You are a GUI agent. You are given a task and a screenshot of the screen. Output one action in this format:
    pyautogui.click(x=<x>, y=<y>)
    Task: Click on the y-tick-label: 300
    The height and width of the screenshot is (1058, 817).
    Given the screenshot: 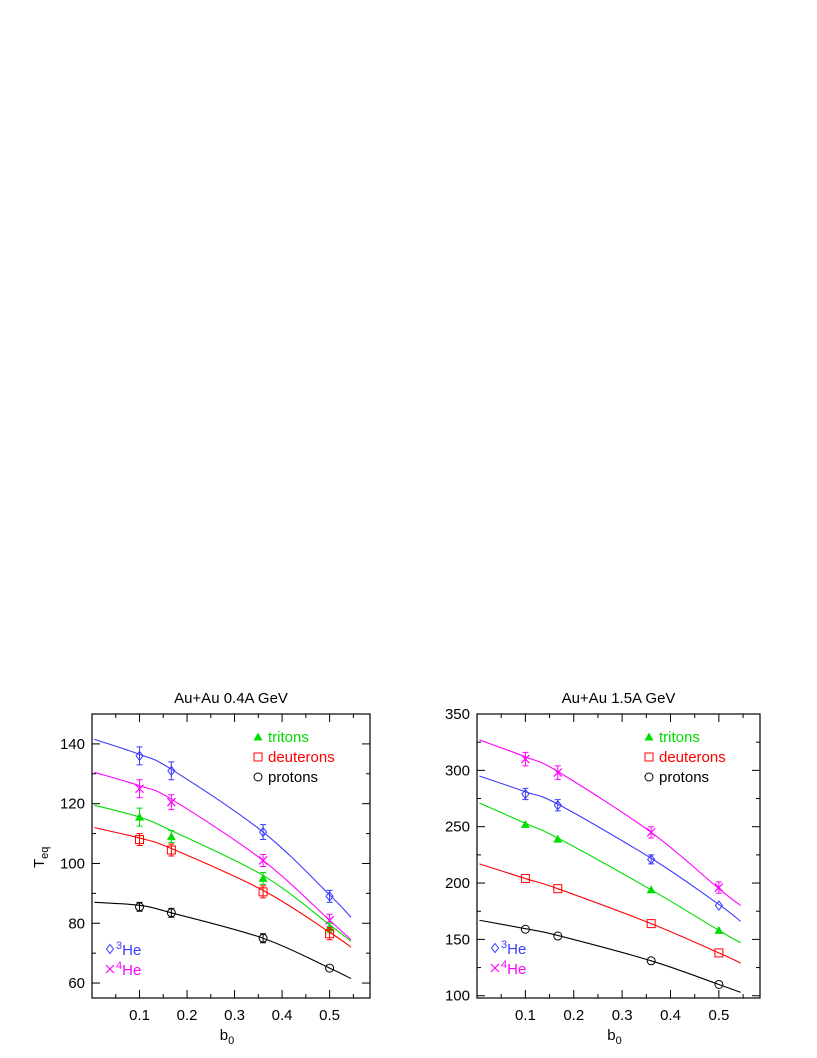 What is the action you would take?
    pyautogui.click(x=457, y=770)
    